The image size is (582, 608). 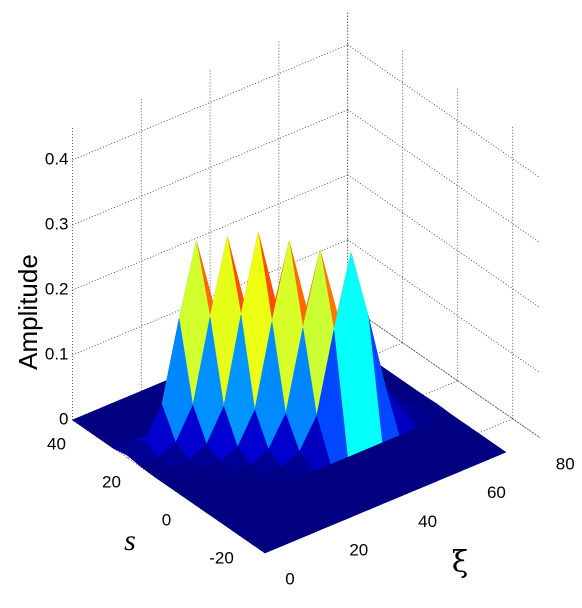 I want to click on x-tick-label: 40, so click(x=427, y=521).